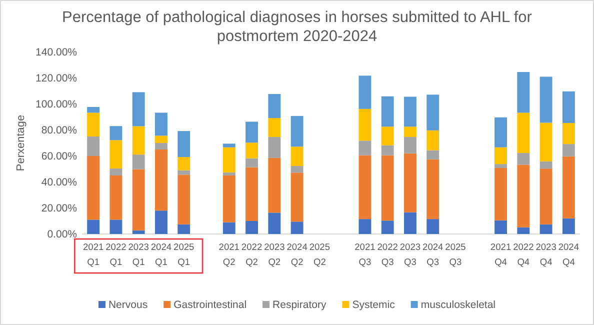 This screenshot has height=325, width=594. Describe the element at coordinates (59, 182) in the screenshot. I see `y-tick-label: 40.00%` at that location.